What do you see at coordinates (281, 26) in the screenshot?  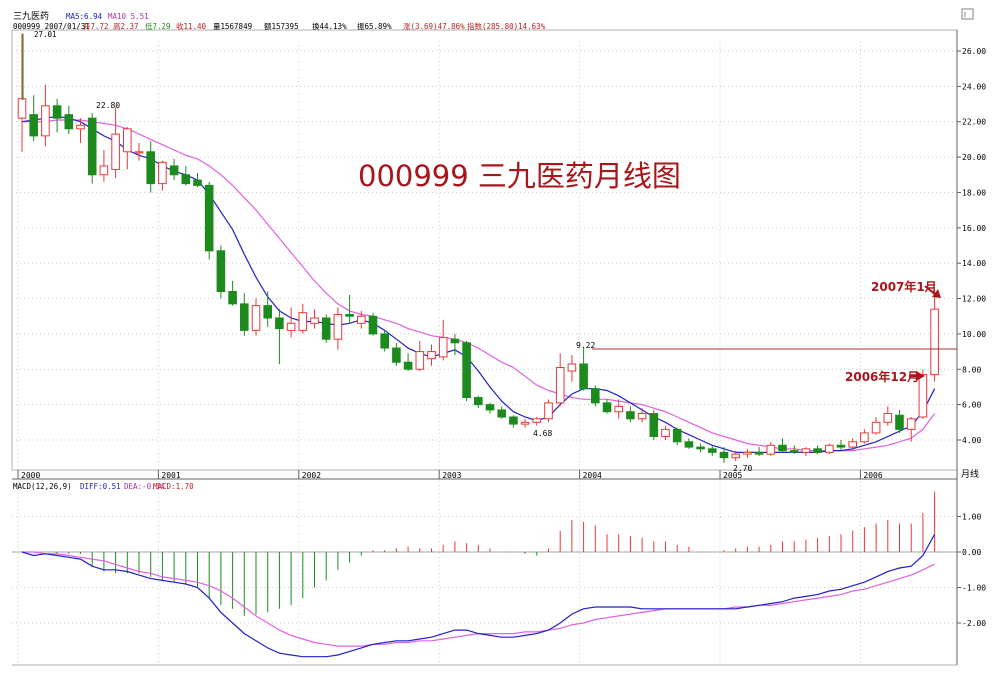 I see `amount-label: 额157395` at bounding box center [281, 26].